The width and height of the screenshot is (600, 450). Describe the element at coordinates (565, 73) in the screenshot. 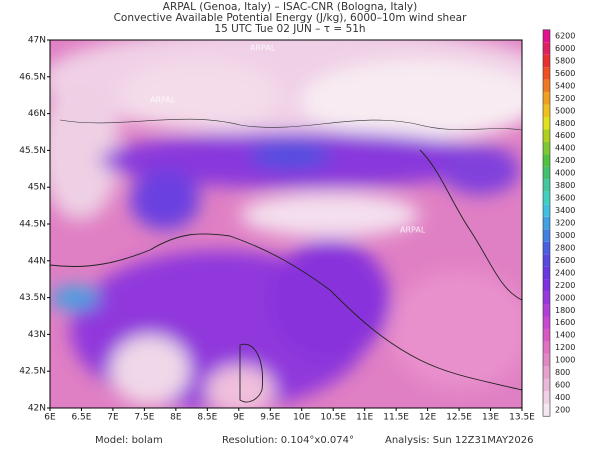

I see `colorbar-label: 5600` at that location.